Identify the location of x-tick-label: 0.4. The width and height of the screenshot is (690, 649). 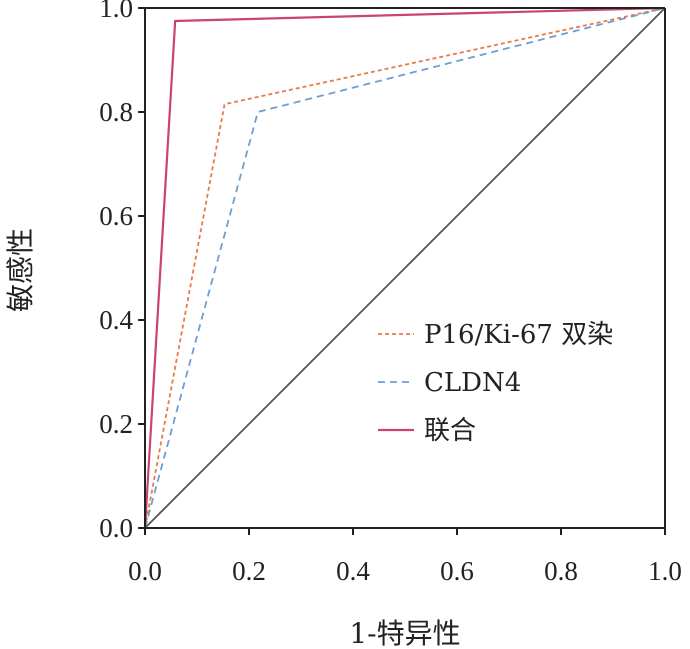
(353, 571).